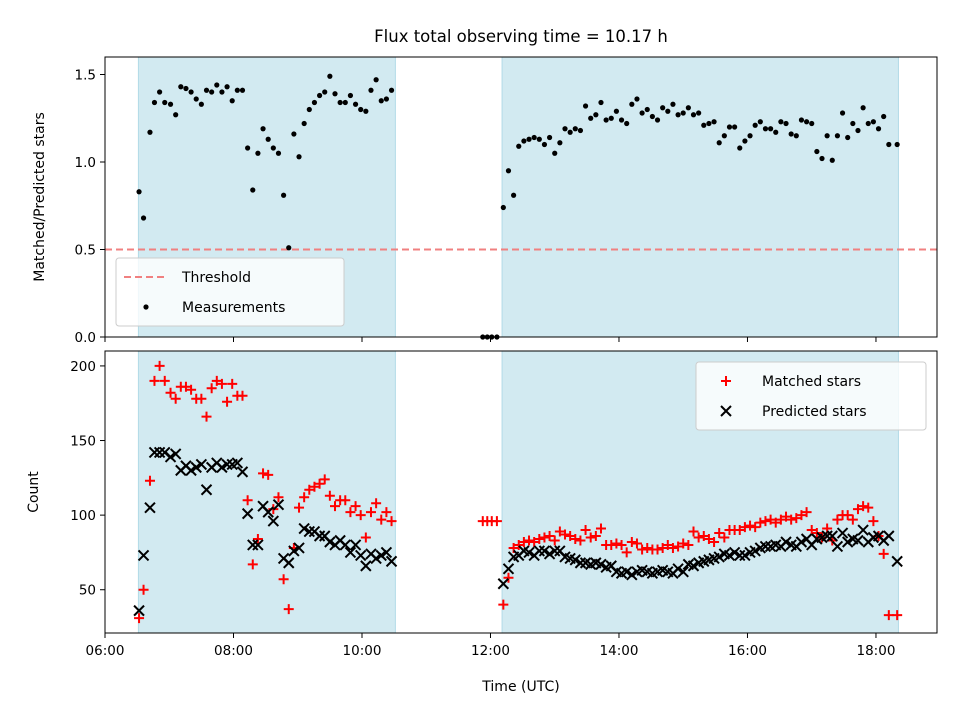 The width and height of the screenshot is (960, 724). Describe the element at coordinates (233, 651) in the screenshot. I see `x-tick-label: 08:00` at that location.